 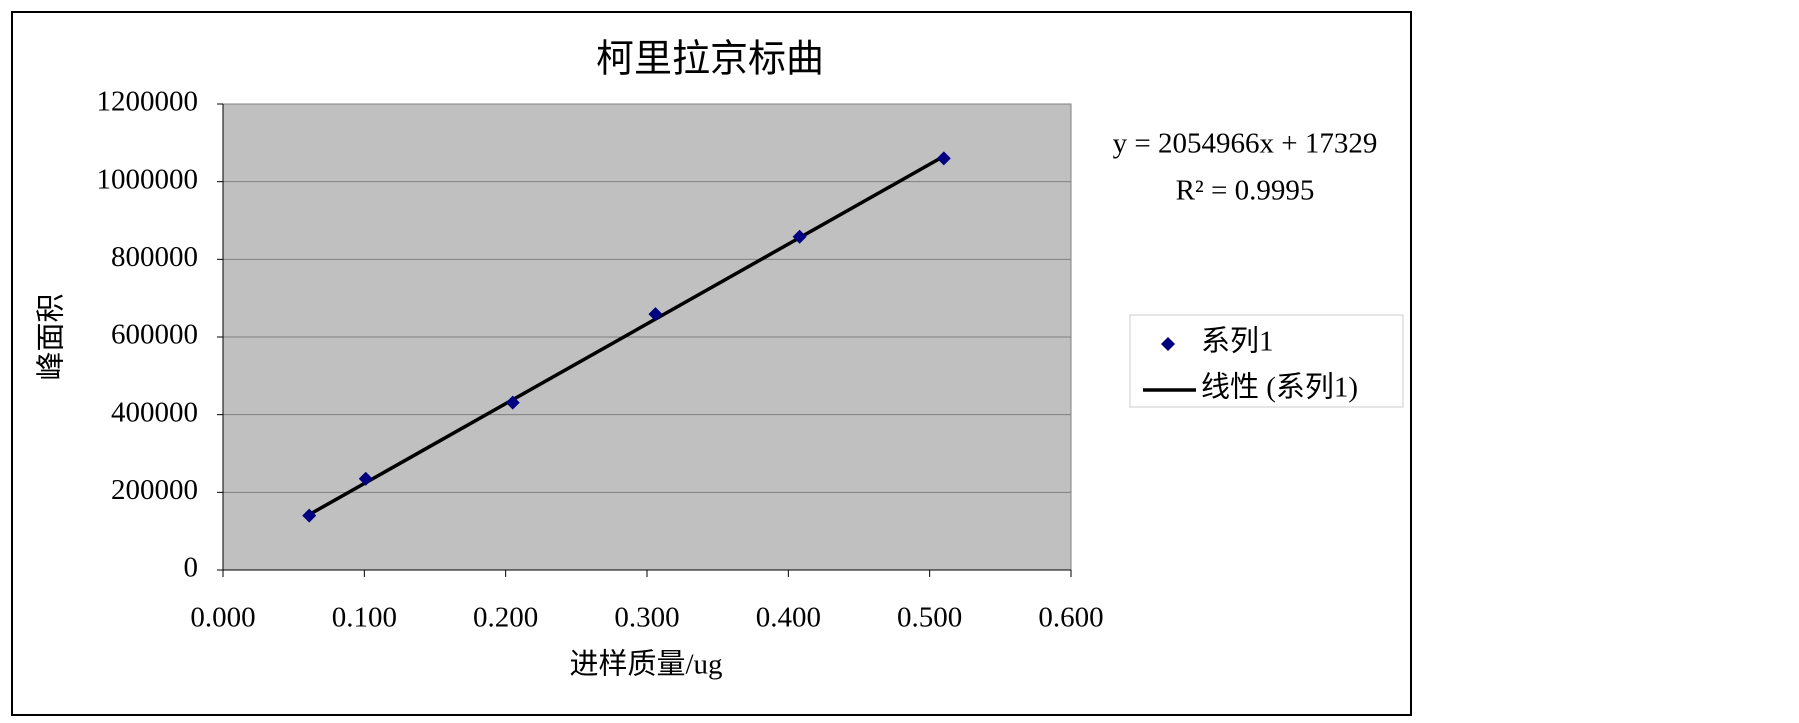 I want to click on legend-marker, so click(x=1168, y=344).